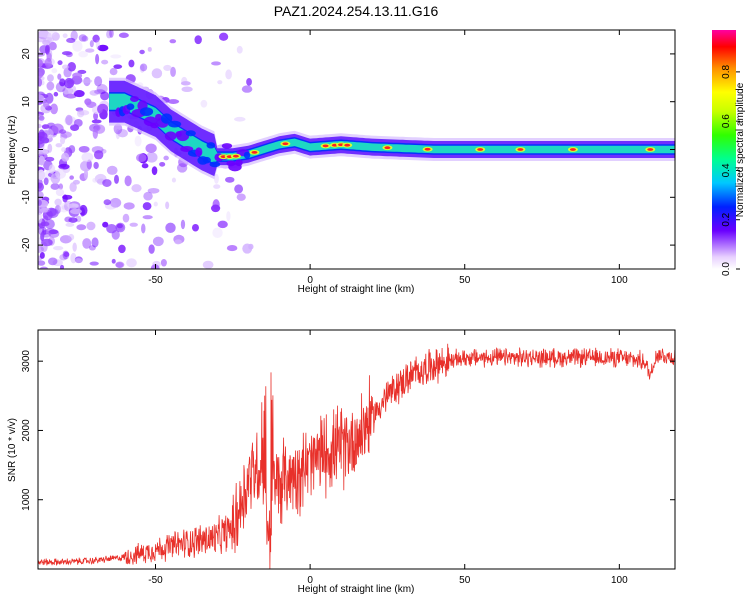  I want to click on colorbar-tick-label: 0.8, so click(726, 71).